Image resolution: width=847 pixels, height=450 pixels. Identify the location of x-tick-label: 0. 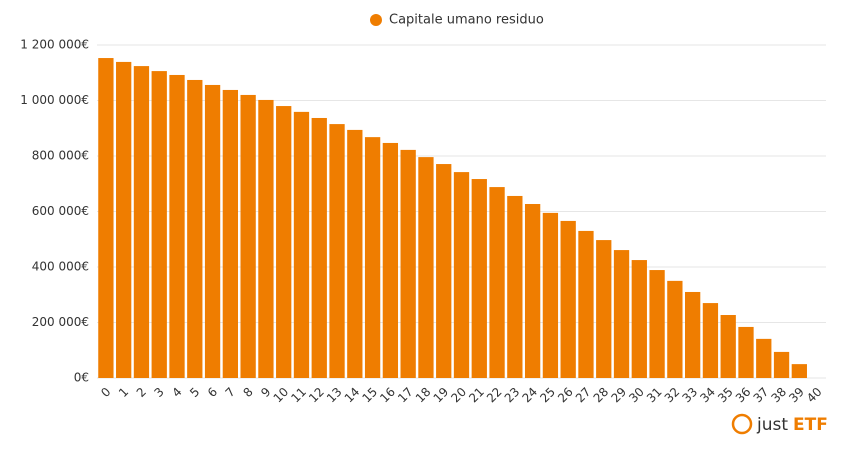
(105, 392).